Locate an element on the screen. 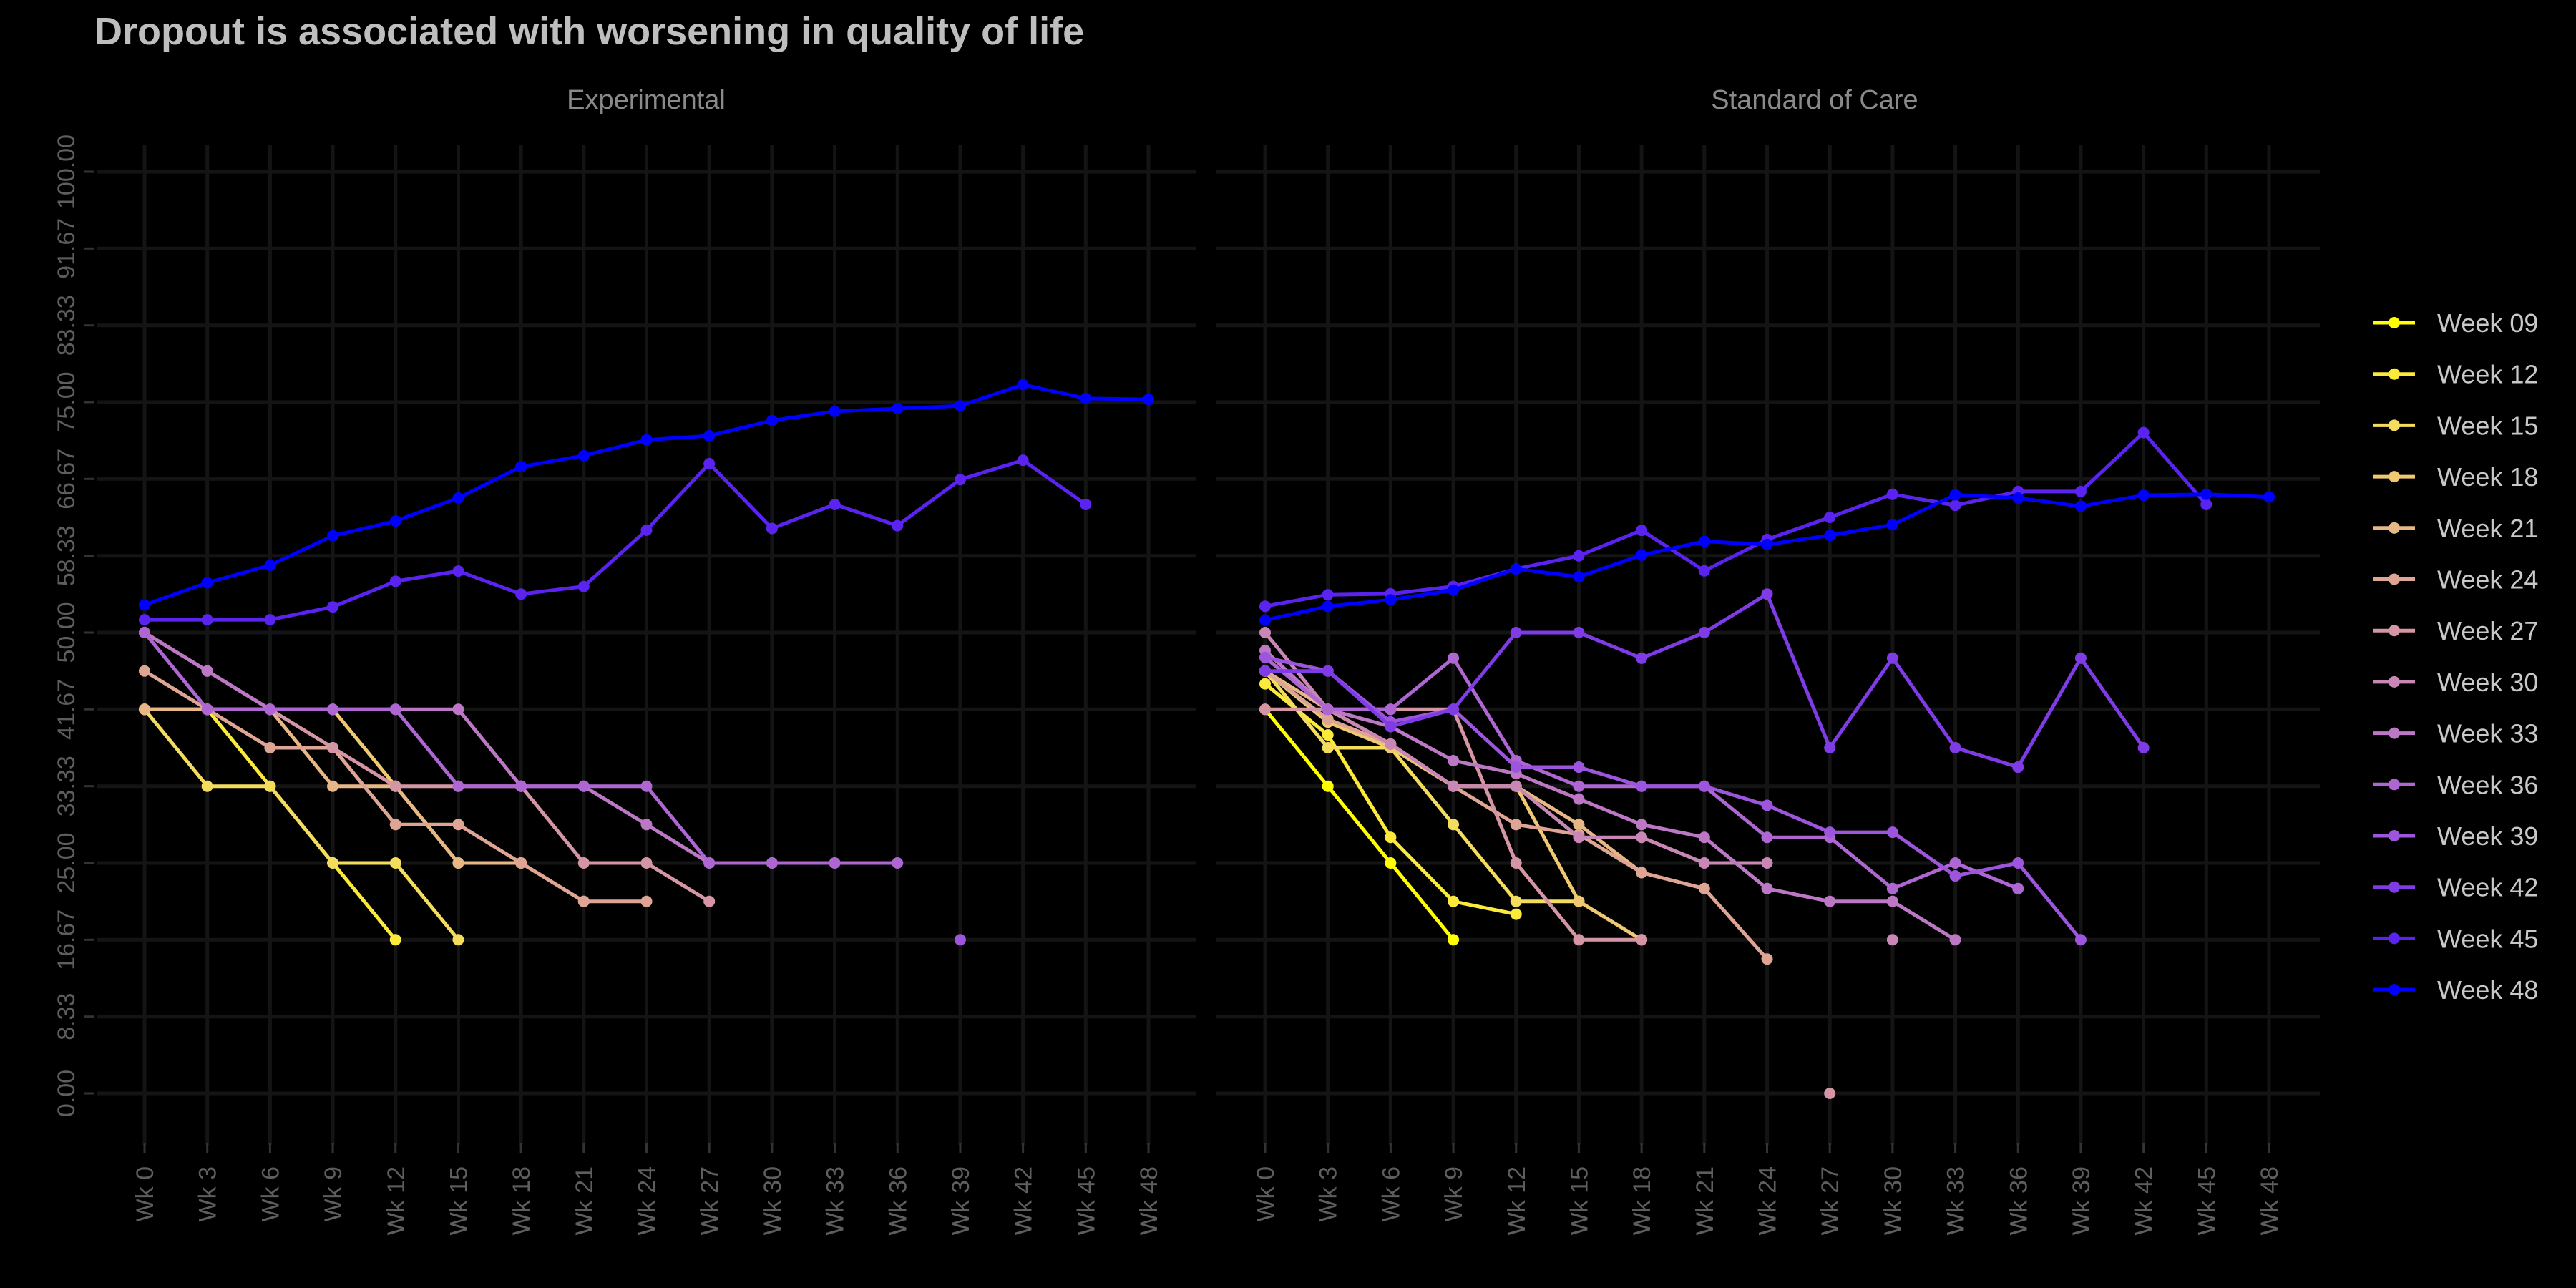 This screenshot has height=1288, width=2576. x-tick-label: Wk 9 is located at coordinates (333, 1193).